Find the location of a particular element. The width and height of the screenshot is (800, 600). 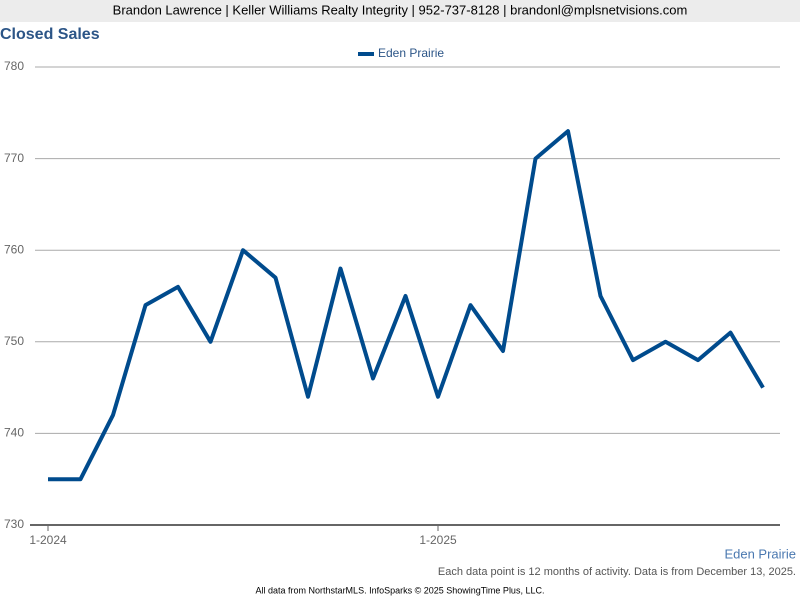

y-tick-label: 730 is located at coordinates (14, 524).